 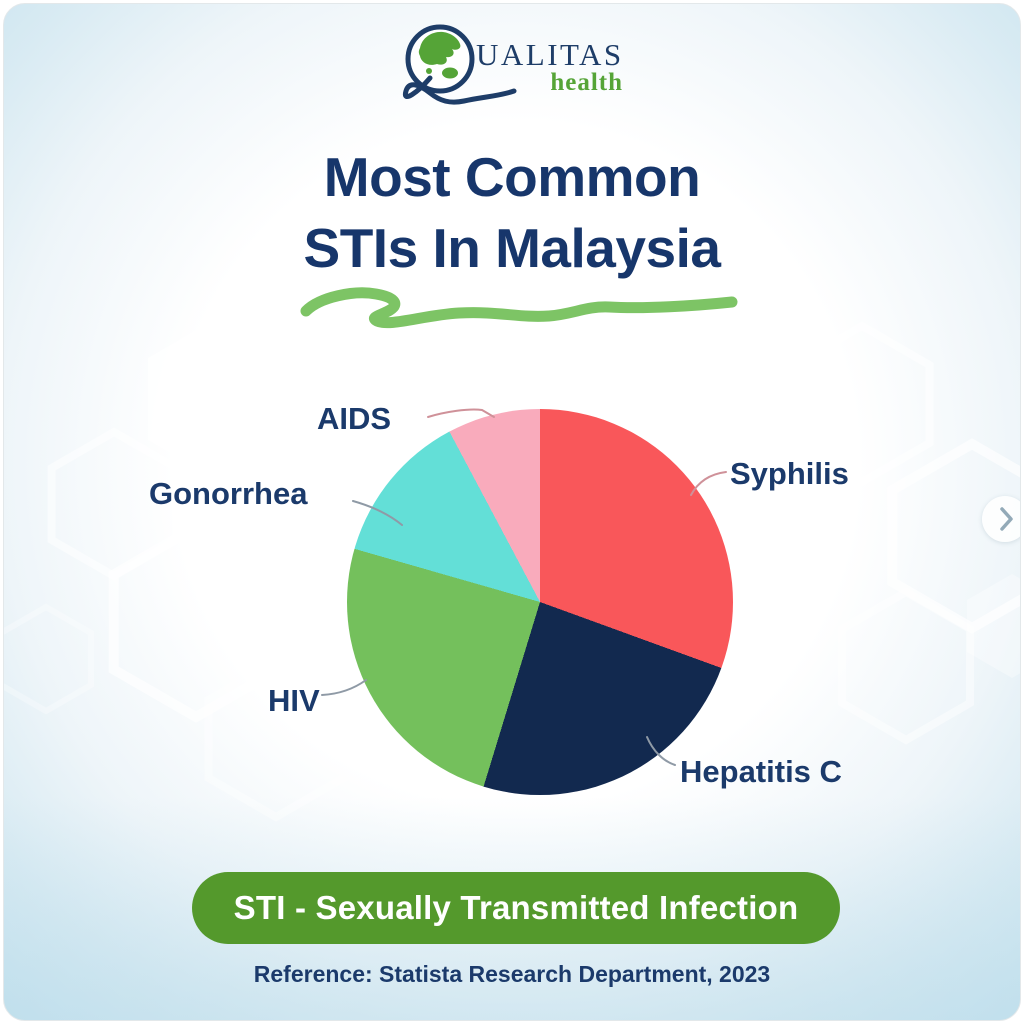 What do you see at coordinates (354, 418) in the screenshot?
I see `pie-label-aids: AIDS` at bounding box center [354, 418].